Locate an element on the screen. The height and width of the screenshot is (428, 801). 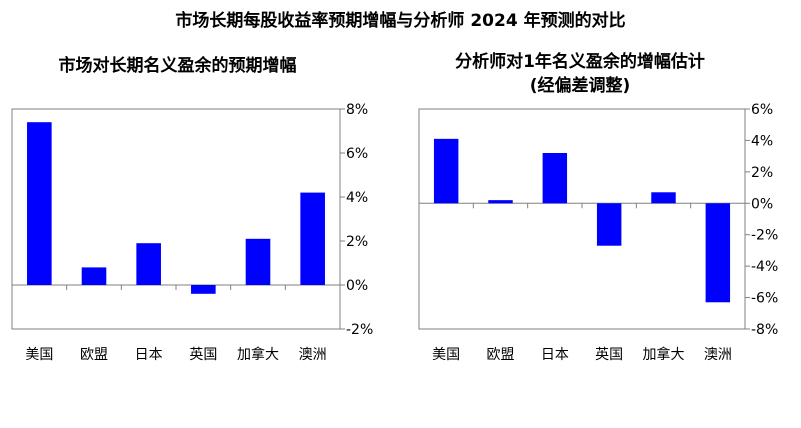
left-y-tick-label: -2% is located at coordinates (359, 330).